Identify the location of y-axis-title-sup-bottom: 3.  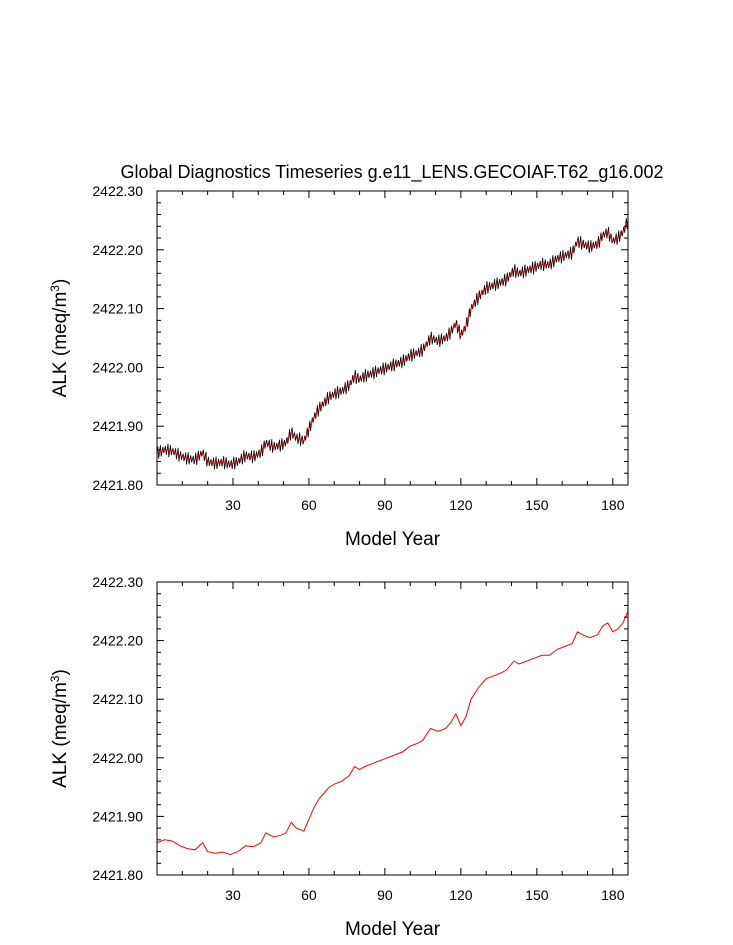
(55, 678).